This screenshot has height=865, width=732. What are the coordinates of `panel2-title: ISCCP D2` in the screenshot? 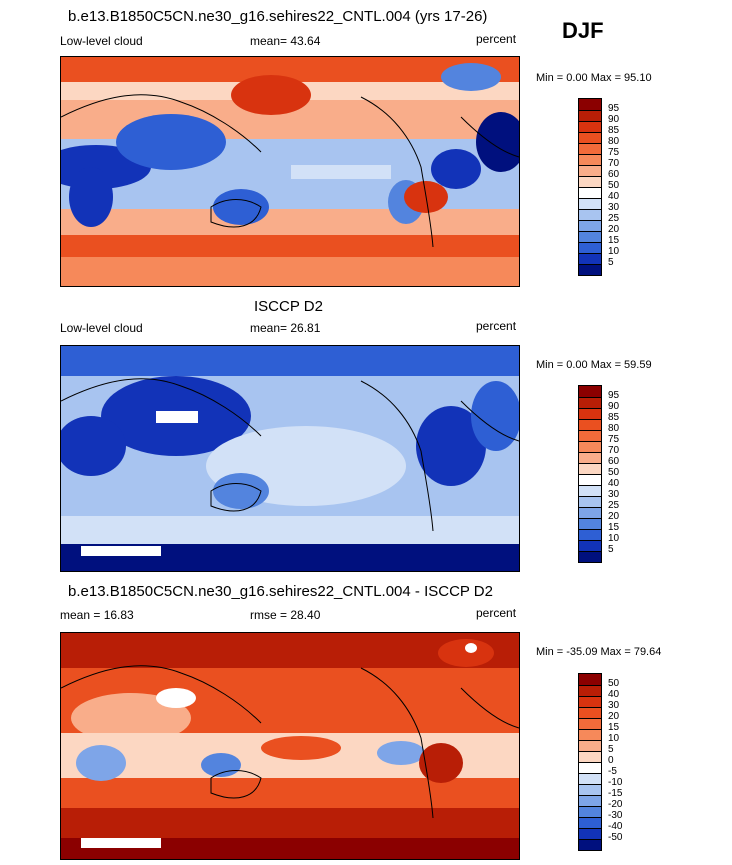 It's located at (288, 306).